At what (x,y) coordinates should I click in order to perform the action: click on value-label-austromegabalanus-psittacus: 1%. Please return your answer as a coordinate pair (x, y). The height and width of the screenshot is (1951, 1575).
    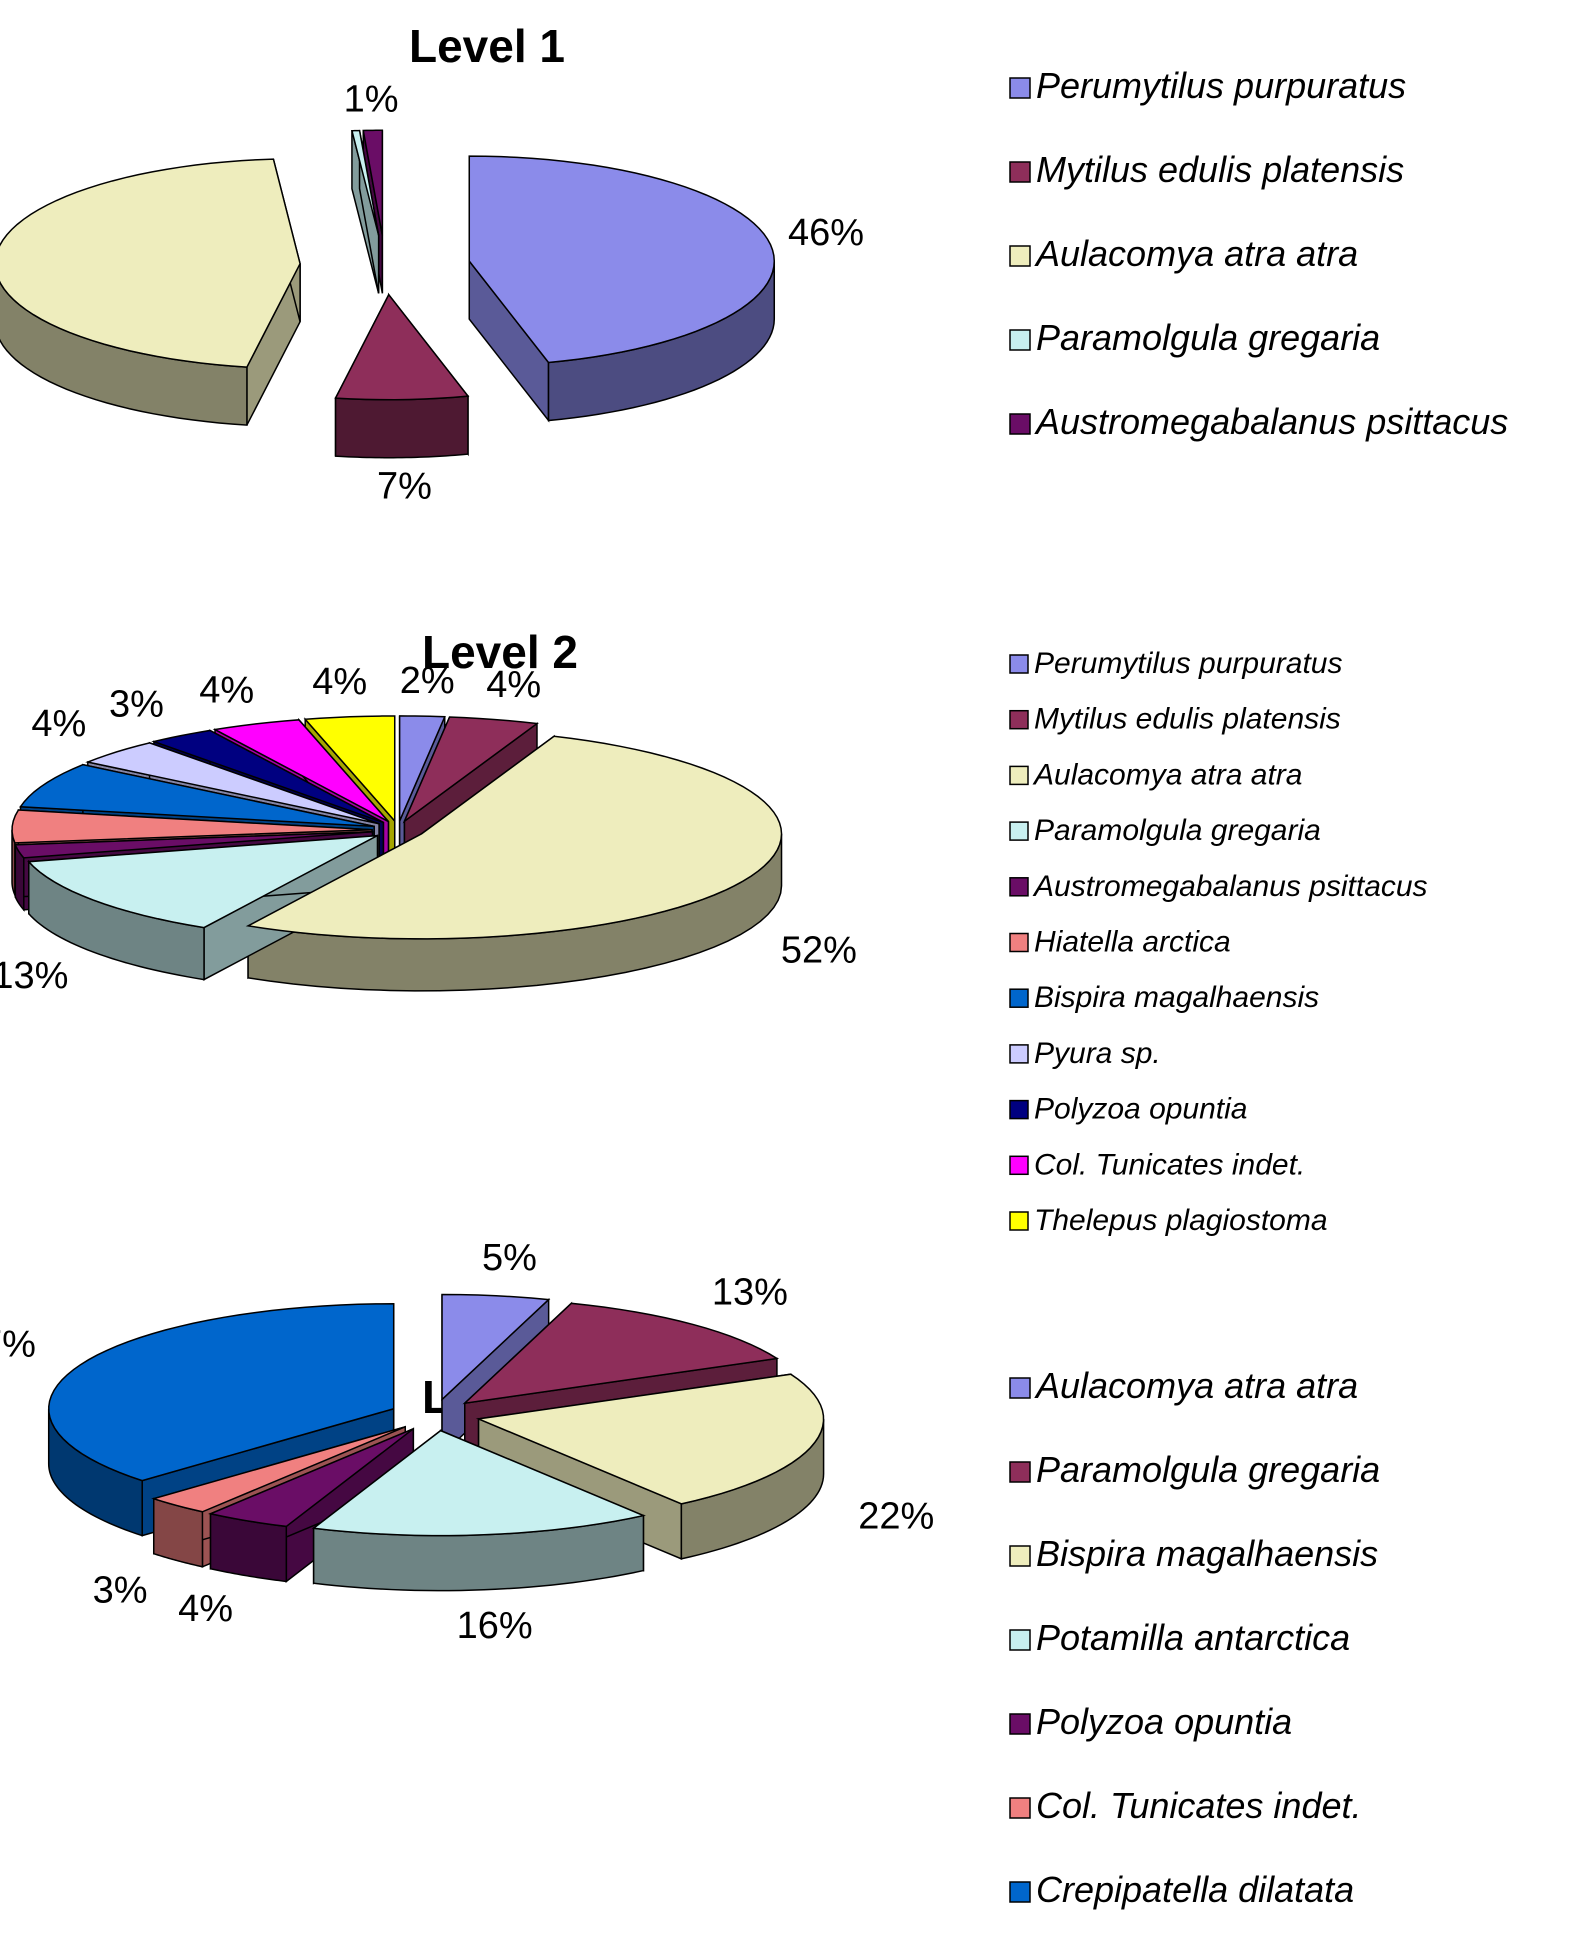
    Looking at the image, I should click on (371, 99).